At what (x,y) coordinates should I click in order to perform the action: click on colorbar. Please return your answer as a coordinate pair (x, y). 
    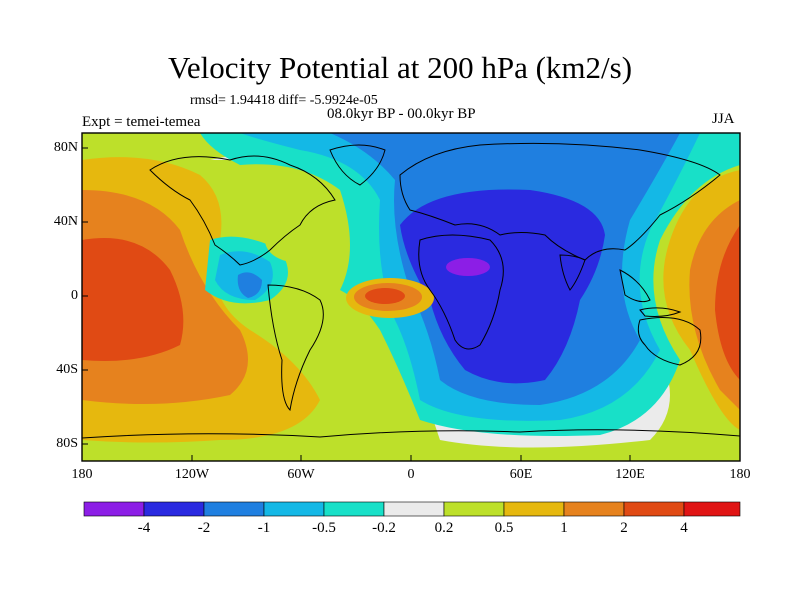
    Looking at the image, I should click on (412, 509).